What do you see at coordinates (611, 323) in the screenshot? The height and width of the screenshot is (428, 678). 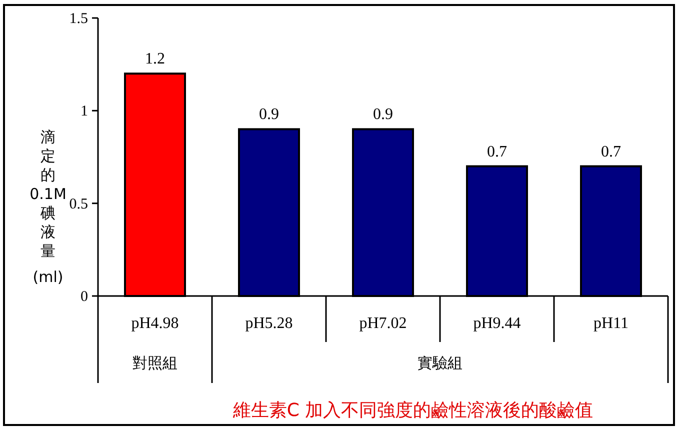 I see `x-tick-label: pH11` at bounding box center [611, 323].